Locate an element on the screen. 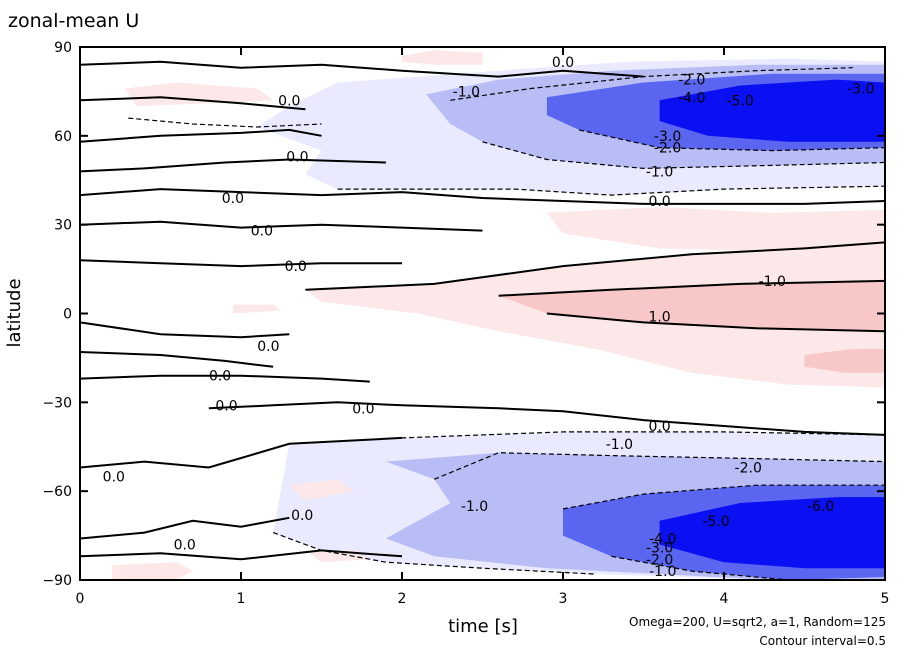  y-tick-label-5: 60 is located at coordinates (63, 137).